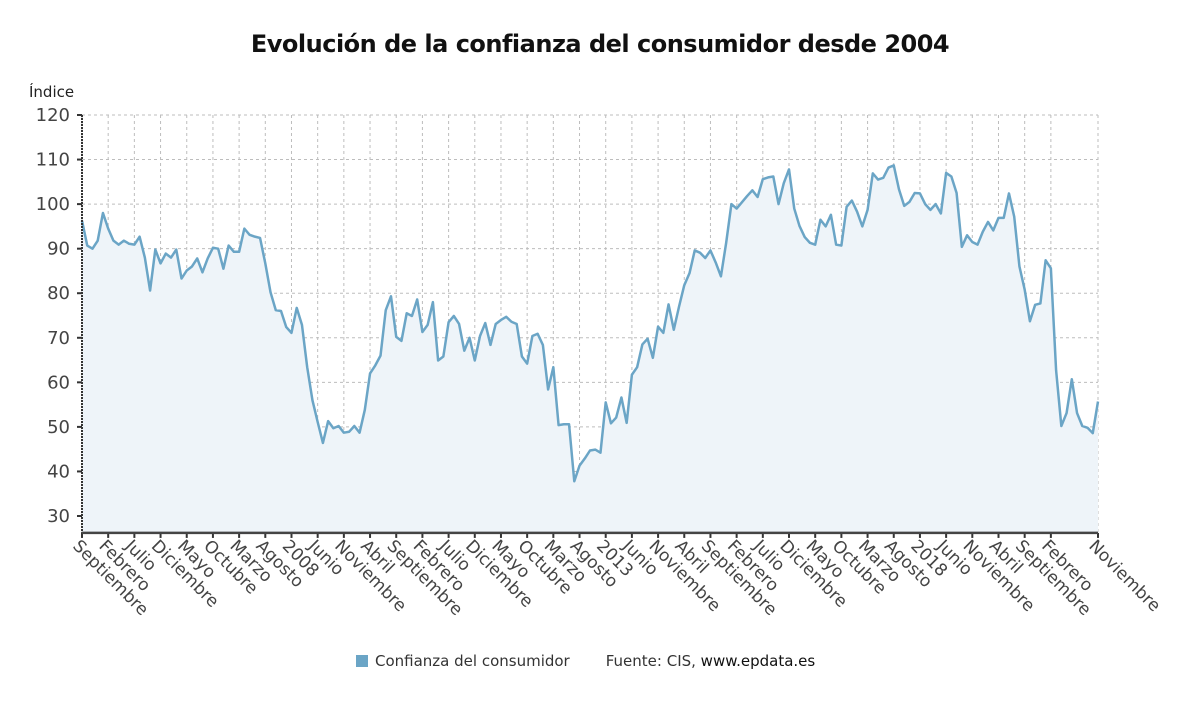 This screenshot has width=1200, height=705. Describe the element at coordinates (53, 115) in the screenshot. I see `y-tick-label: 120` at that location.